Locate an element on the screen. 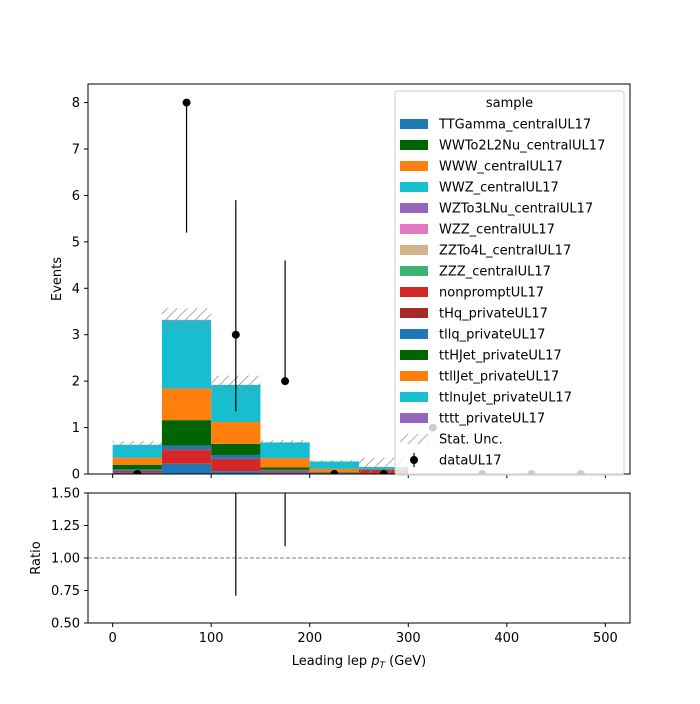  legend-label-ttHJet_privateUL17: ttHJet_privateUL17 is located at coordinates (500, 356).